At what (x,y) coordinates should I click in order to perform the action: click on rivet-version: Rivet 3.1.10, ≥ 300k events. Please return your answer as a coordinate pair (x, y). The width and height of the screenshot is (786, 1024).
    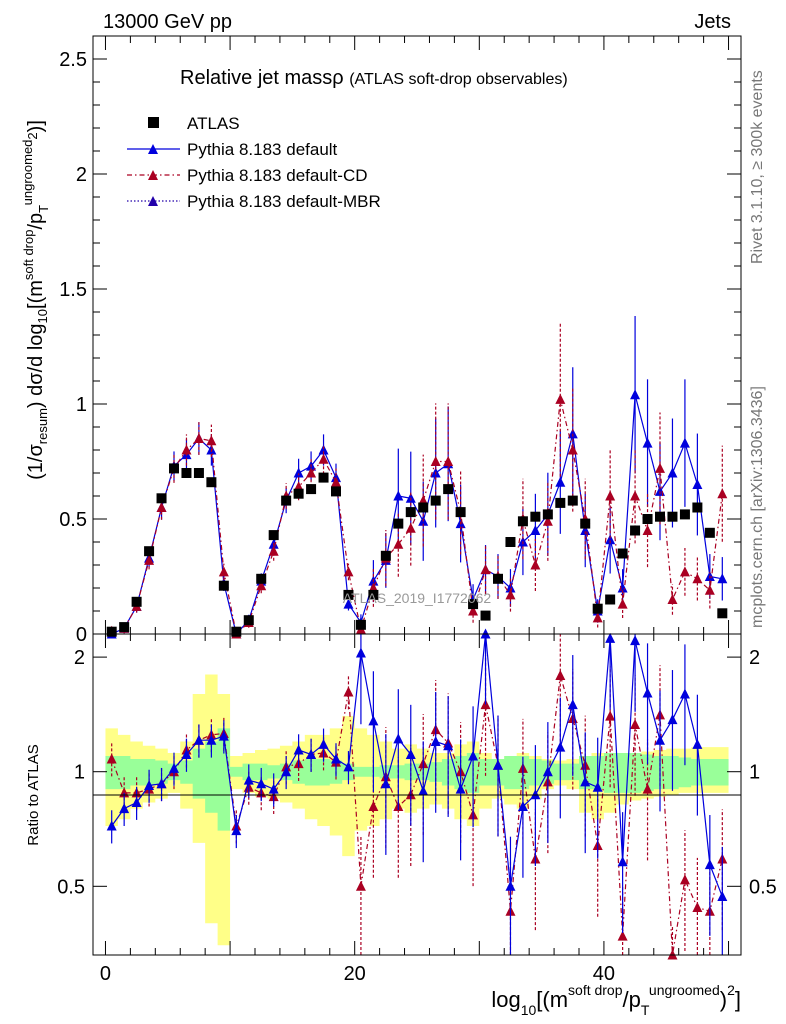
    Looking at the image, I should click on (757, 167).